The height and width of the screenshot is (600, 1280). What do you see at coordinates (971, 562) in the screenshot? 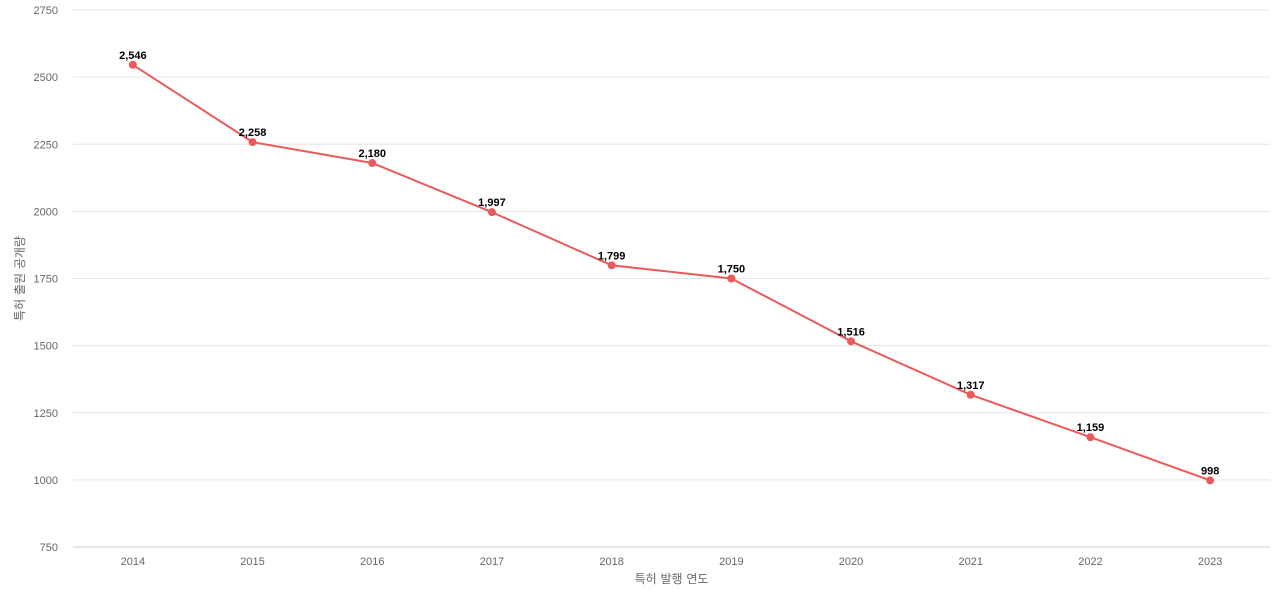
I see `x-tick-label-2021: 2021` at bounding box center [971, 562].